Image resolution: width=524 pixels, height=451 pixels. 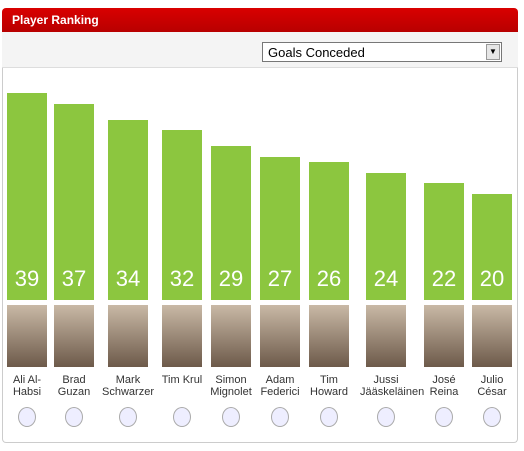 I want to click on player-name: Brad Guzan, so click(x=74, y=386).